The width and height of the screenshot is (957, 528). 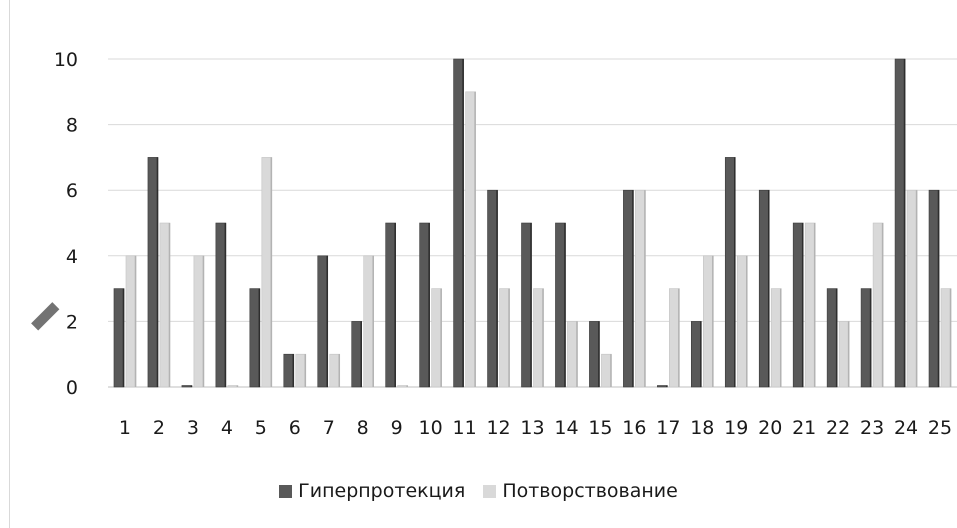 What do you see at coordinates (702, 428) in the screenshot?
I see `x-tick-label: 18` at bounding box center [702, 428].